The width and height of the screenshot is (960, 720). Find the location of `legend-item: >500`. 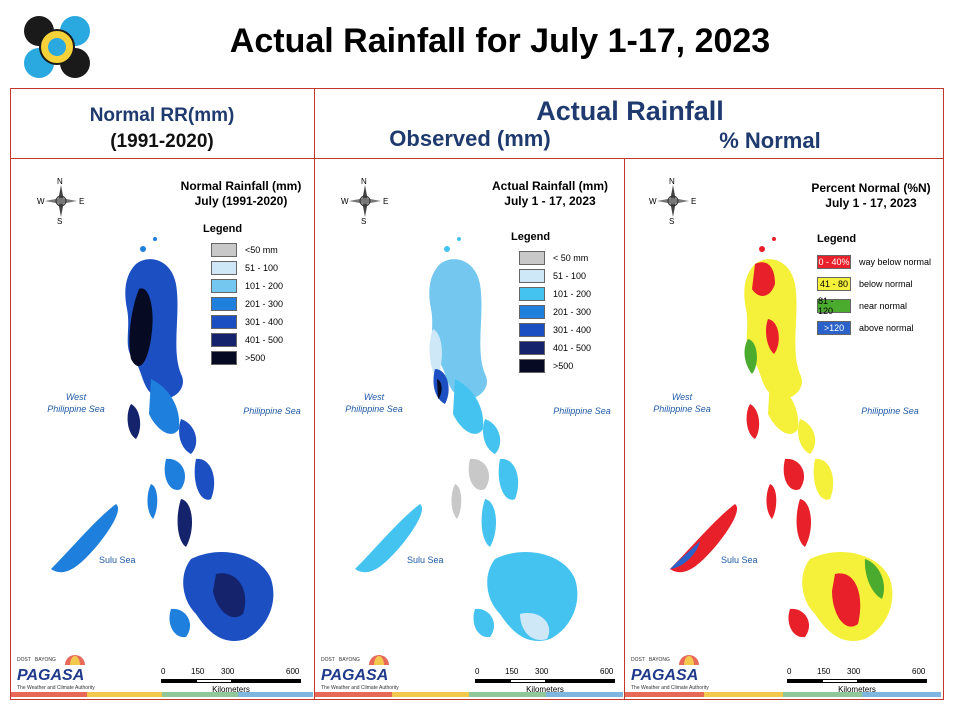

legend-item: >500 is located at coordinates (247, 358).